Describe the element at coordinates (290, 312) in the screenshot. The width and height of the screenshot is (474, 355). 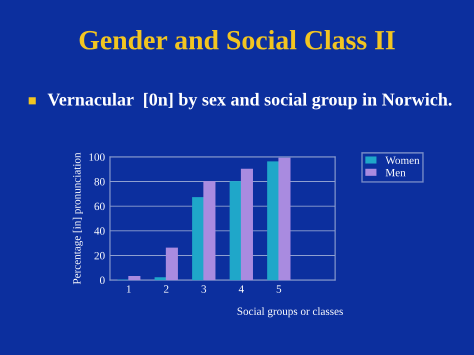
I see `x-axis-title: Social groups or classes` at that location.